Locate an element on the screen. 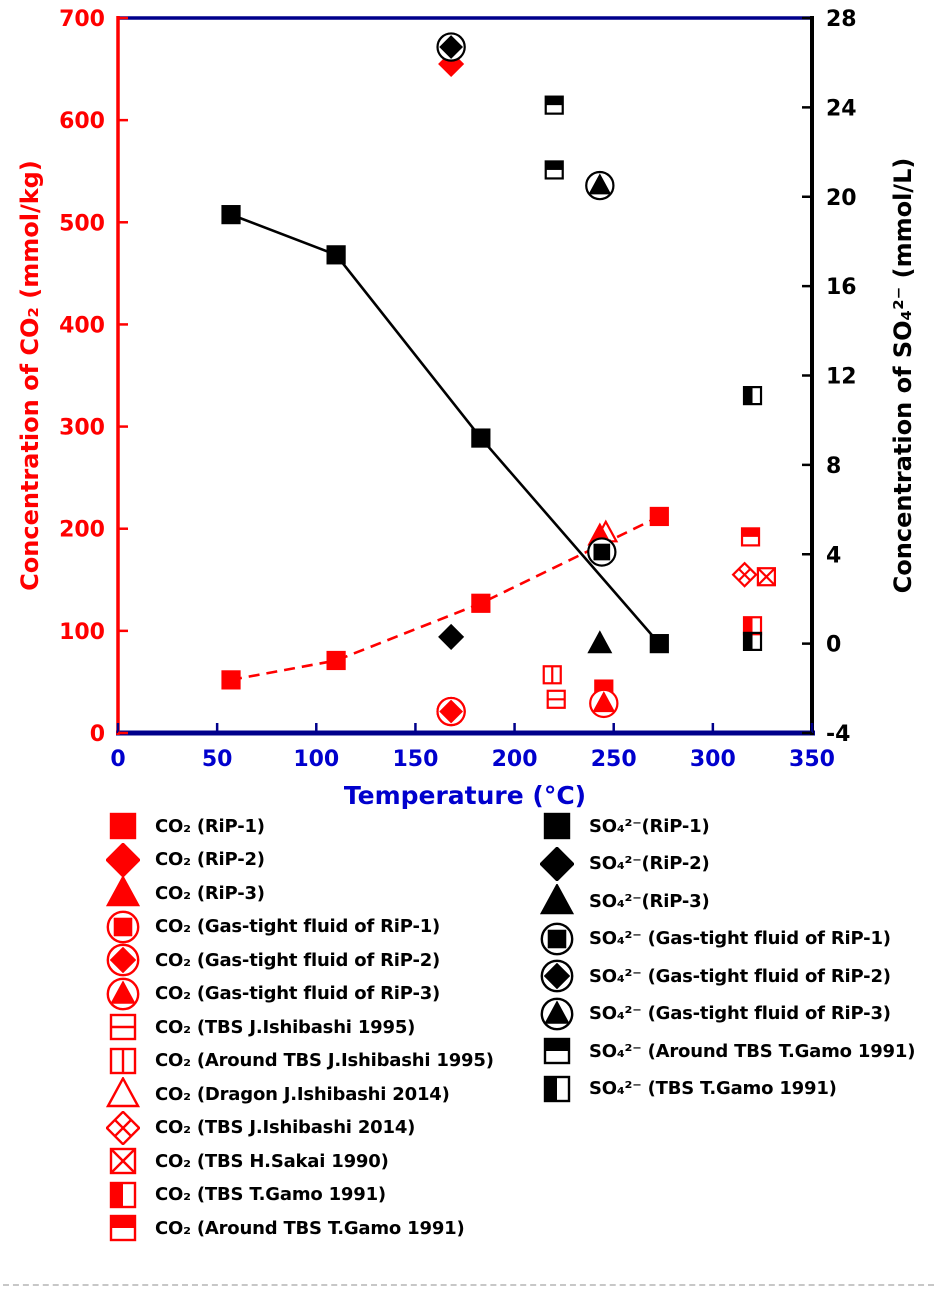  point-so4-gastight-rip3 is located at coordinates (600, 185).